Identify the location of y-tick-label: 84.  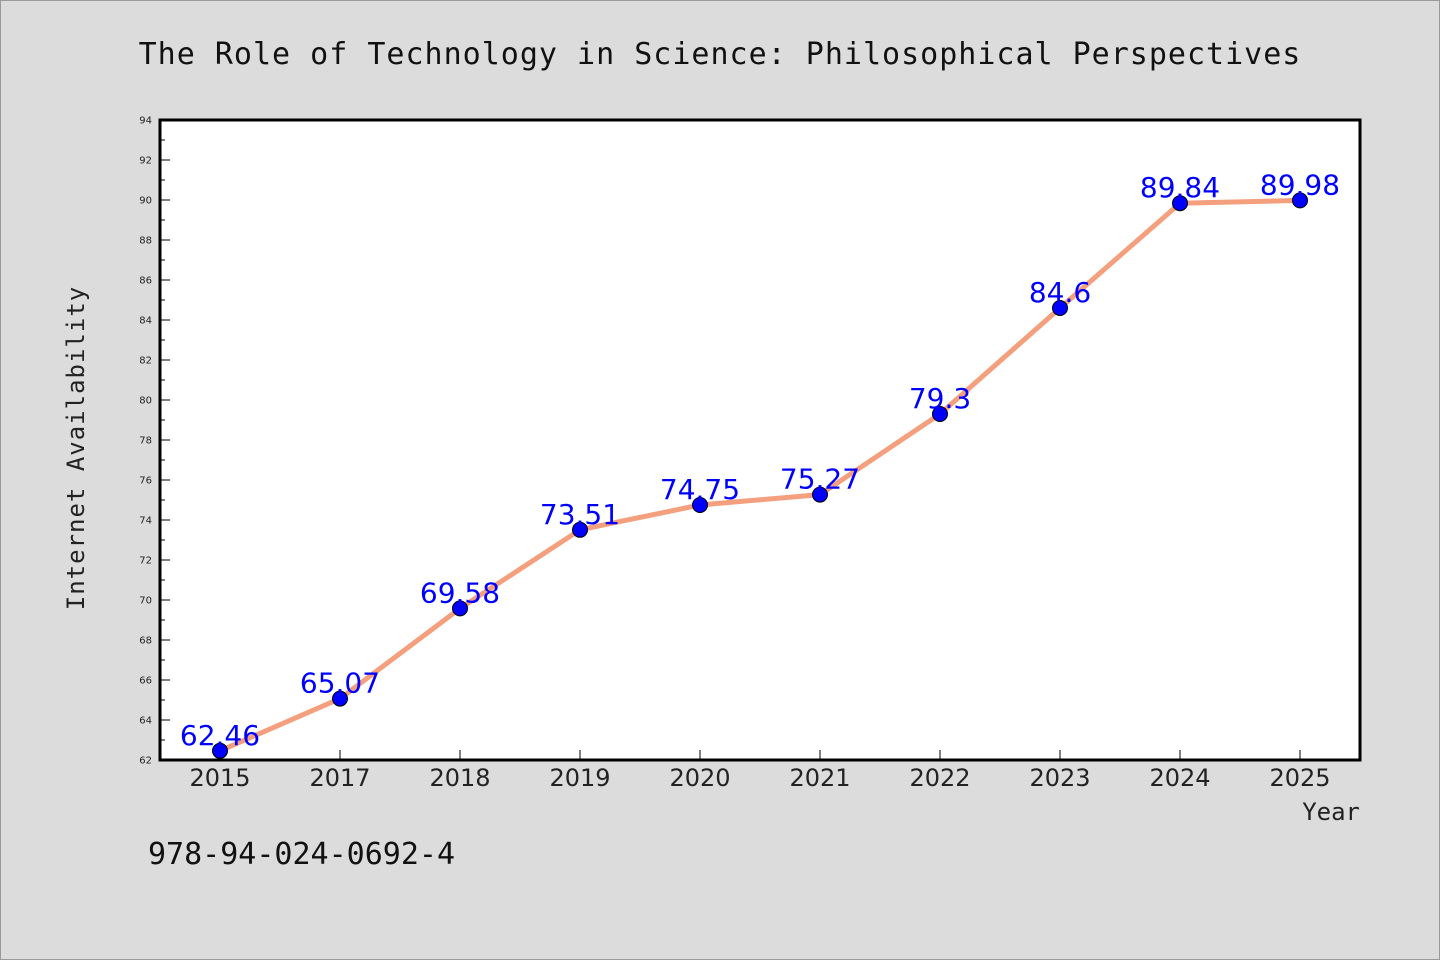
(145, 321).